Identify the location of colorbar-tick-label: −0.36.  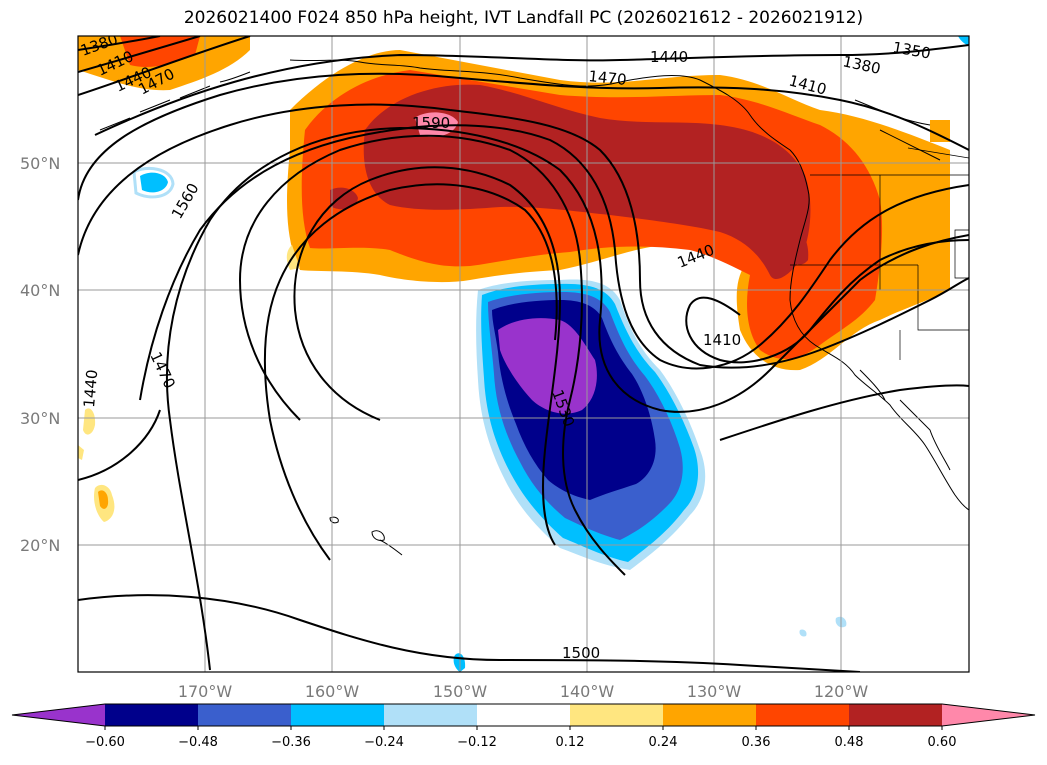
(291, 742).